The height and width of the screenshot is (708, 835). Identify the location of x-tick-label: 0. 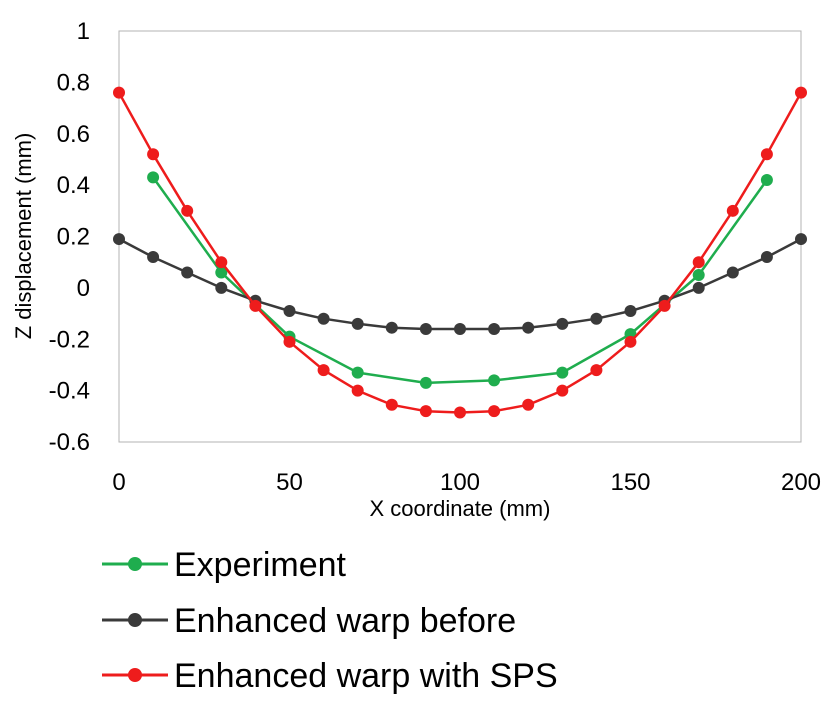
(118, 482).